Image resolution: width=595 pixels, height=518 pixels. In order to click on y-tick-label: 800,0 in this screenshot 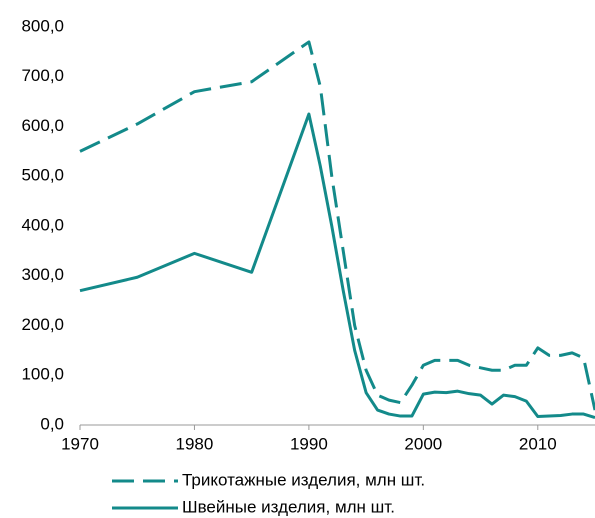, I will do `click(42, 25)`.